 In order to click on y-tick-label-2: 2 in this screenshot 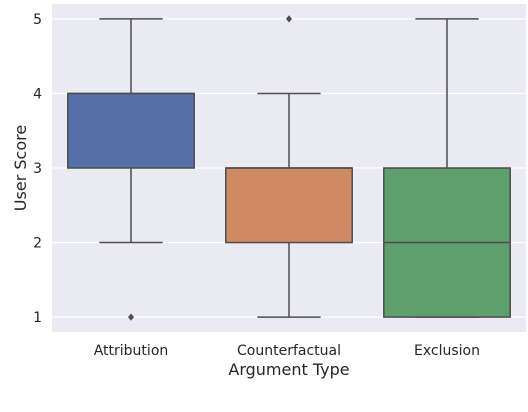, I will do `click(37, 244)`.